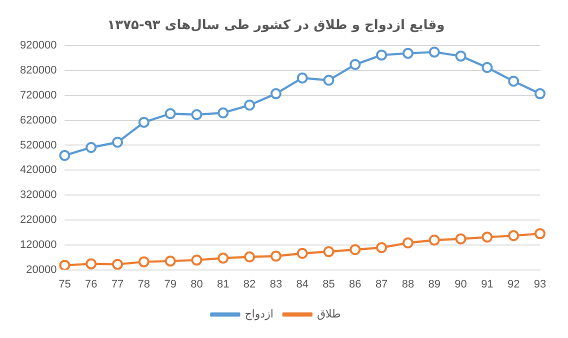  Describe the element at coordinates (117, 284) in the screenshot. I see `x-tick-label: 77` at that location.